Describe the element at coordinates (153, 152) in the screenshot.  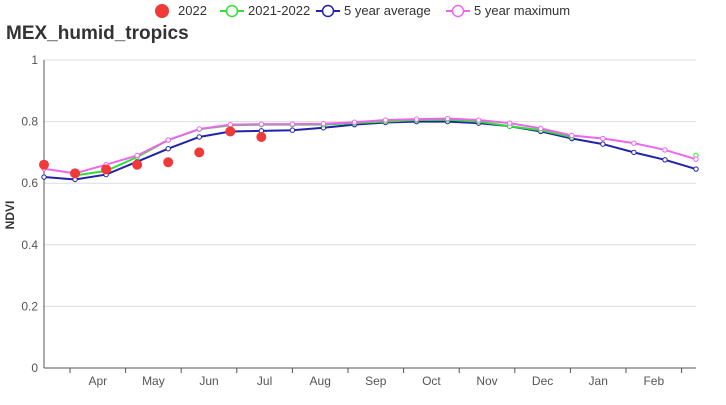
I see `series-2022` at that location.